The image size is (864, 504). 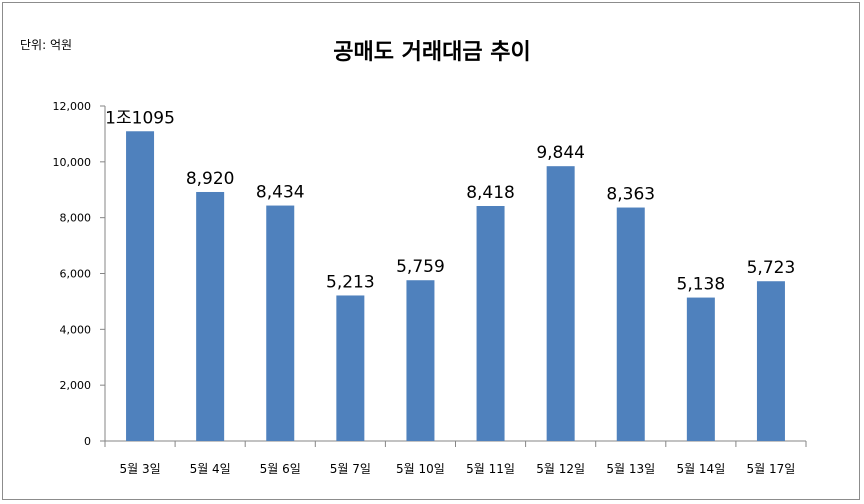 I want to click on chart-title: 공매도 거래대금 추이, so click(x=432, y=52).